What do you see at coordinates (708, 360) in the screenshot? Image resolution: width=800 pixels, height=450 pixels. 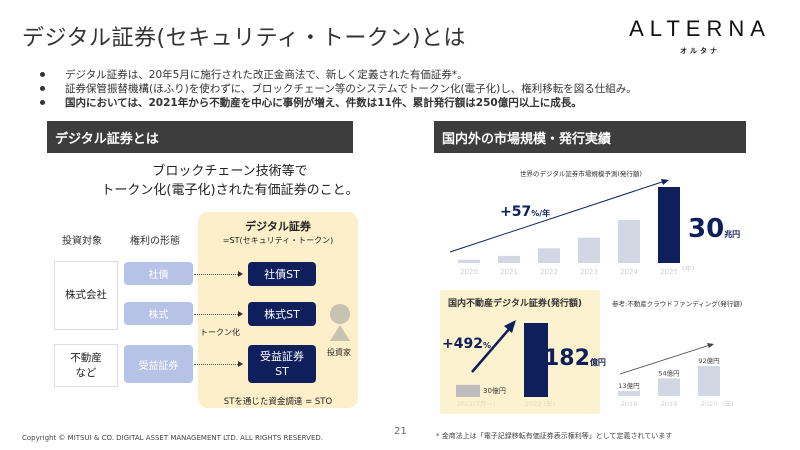 I see `data-label: 92億円` at bounding box center [708, 360].